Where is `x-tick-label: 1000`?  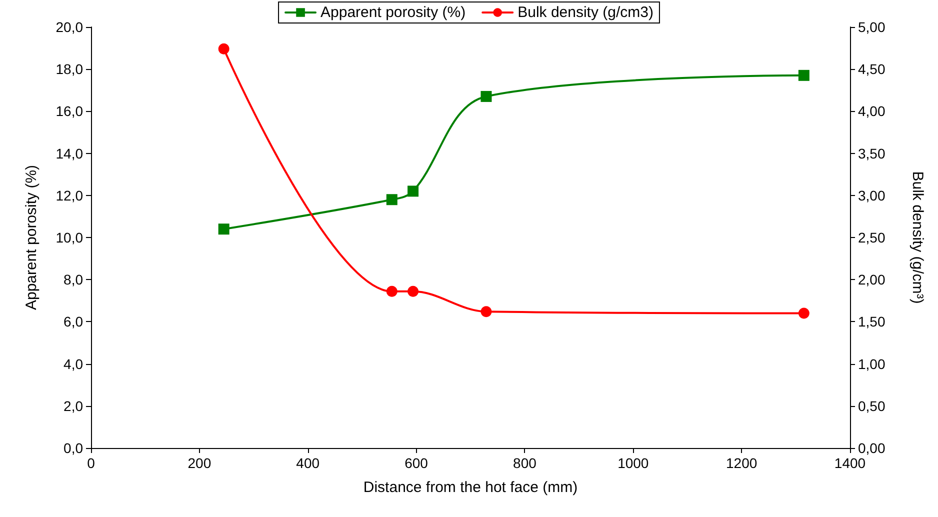 x-tick-label: 1000 is located at coordinates (633, 463).